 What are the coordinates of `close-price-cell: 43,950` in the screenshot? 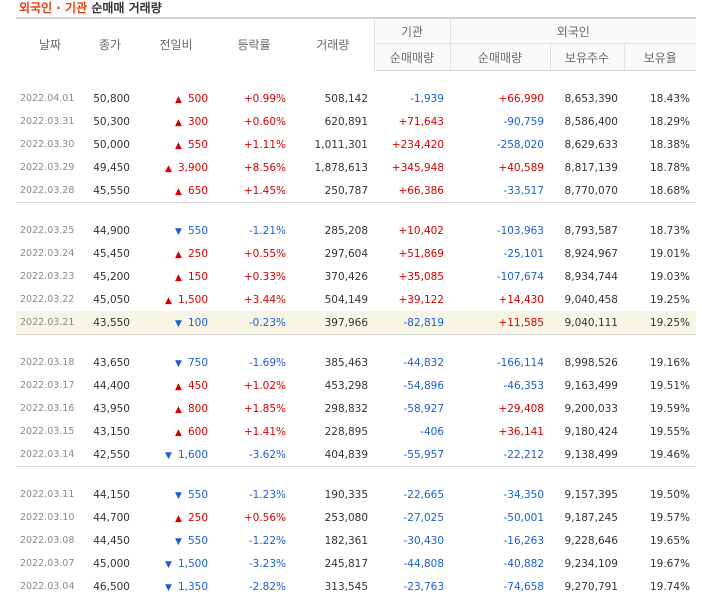 It's located at (110, 408).